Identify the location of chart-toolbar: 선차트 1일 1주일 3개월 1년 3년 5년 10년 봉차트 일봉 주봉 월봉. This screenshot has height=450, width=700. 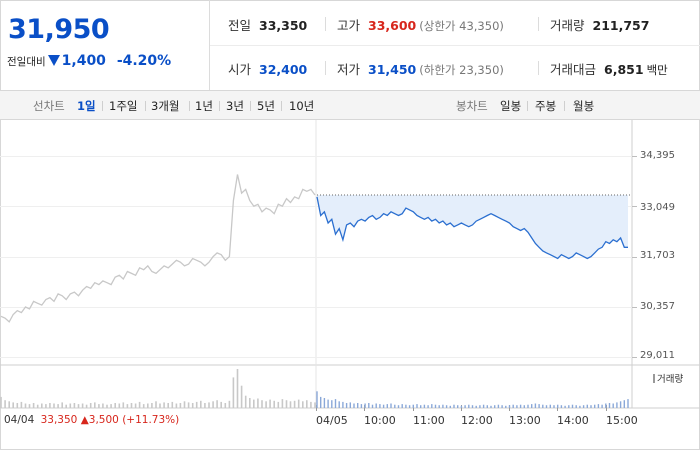
(350, 105).